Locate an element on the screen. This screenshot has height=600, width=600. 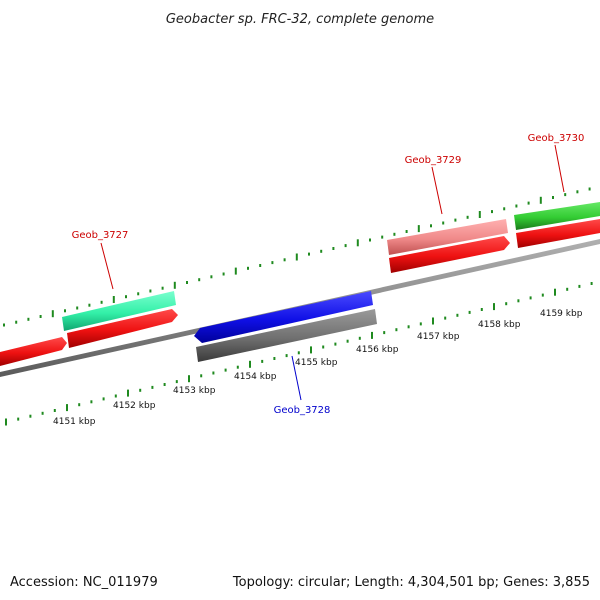
gene-label-3727: Geob_3727 is located at coordinates (100, 235).